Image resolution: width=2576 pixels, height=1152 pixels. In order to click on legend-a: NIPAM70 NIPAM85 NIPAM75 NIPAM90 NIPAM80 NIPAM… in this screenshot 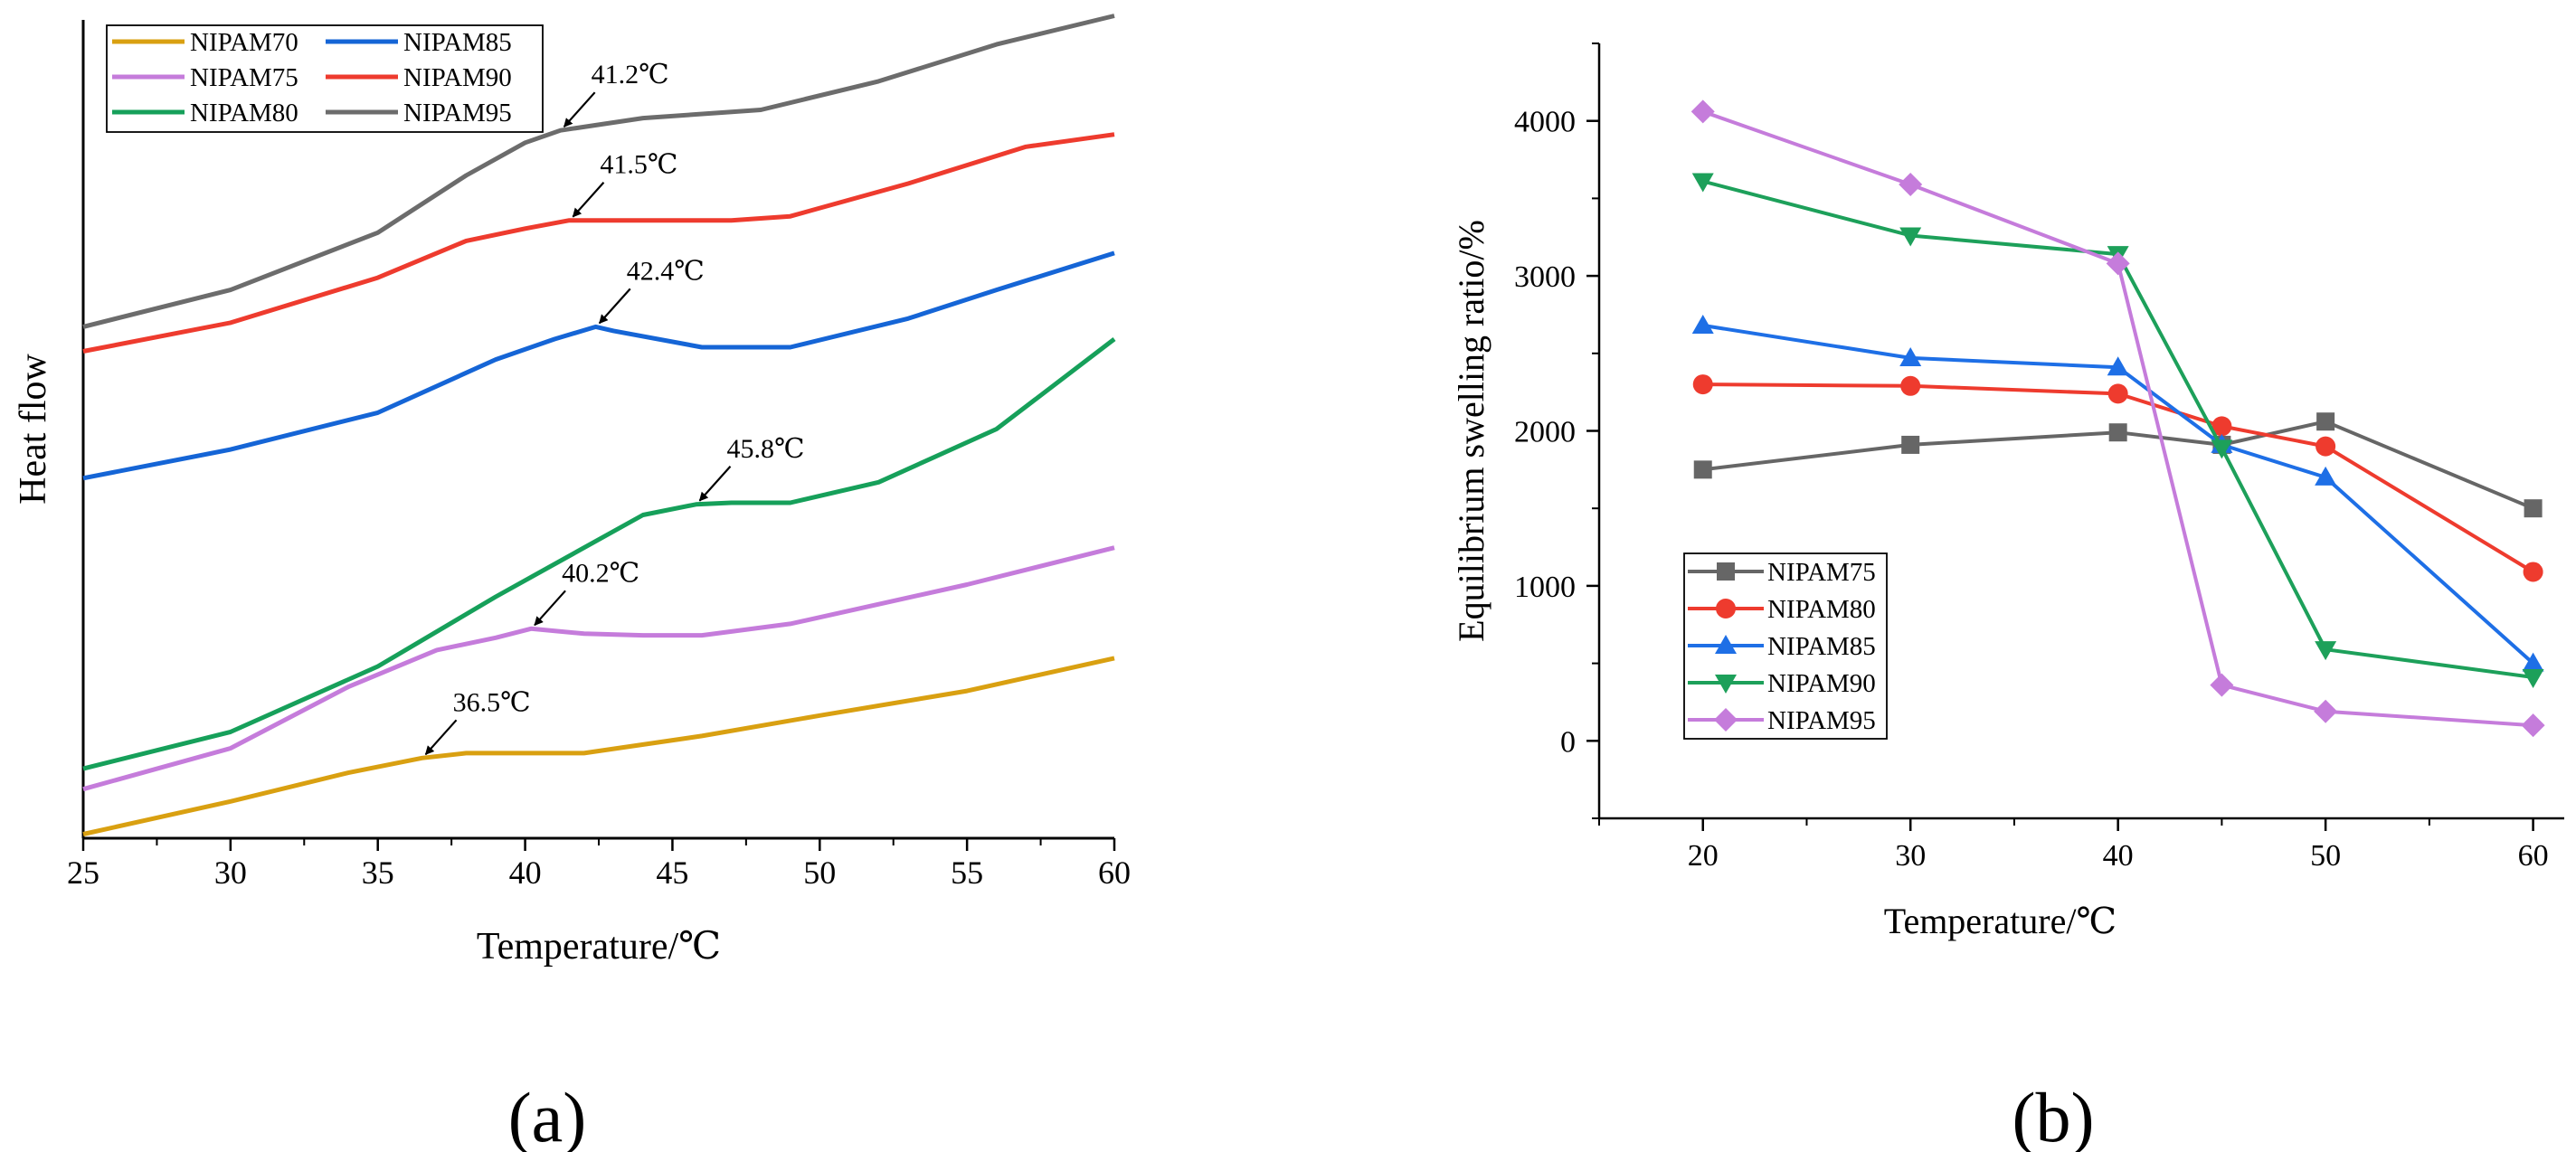, I will do `click(325, 78)`.